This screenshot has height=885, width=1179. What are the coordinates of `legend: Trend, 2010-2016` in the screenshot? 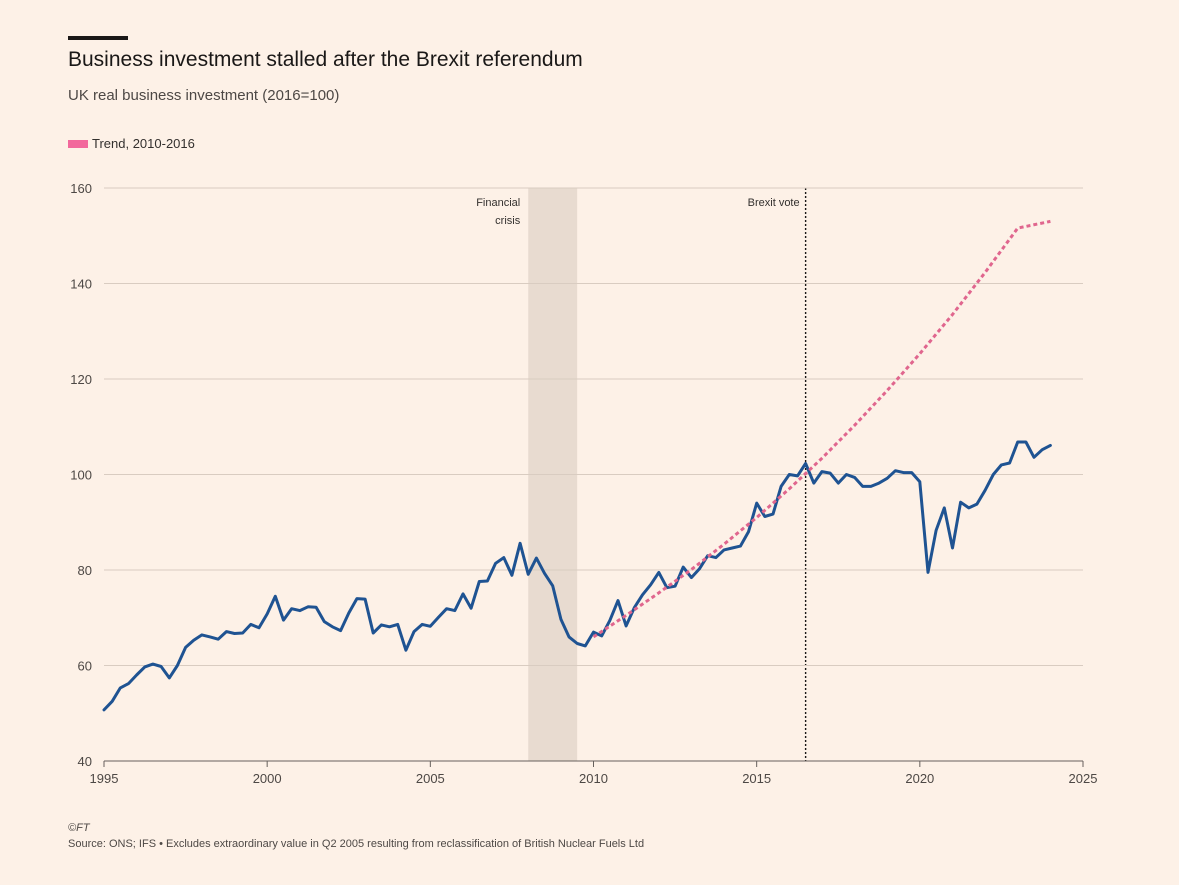 It's located at (131, 143).